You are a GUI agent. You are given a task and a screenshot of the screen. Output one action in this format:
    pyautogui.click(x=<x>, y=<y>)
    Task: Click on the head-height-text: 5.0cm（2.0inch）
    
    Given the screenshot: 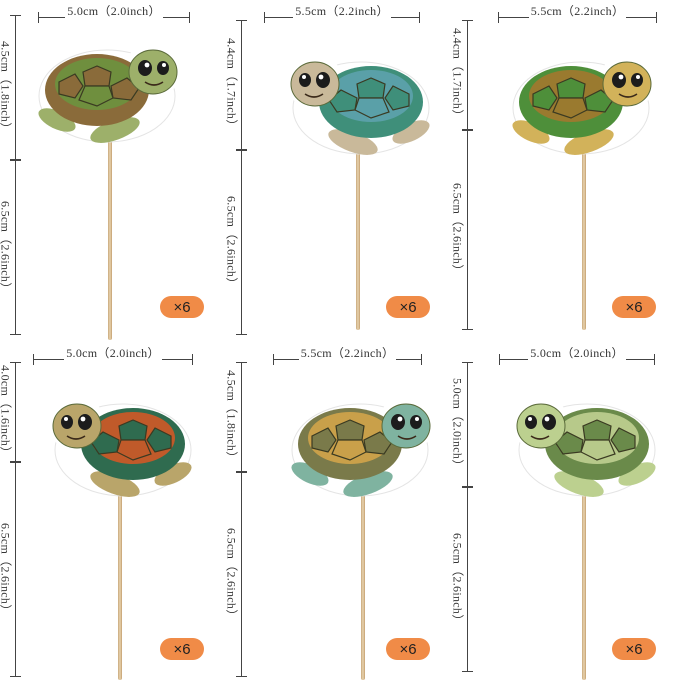 What is the action you would take?
    pyautogui.click(x=458, y=424)
    